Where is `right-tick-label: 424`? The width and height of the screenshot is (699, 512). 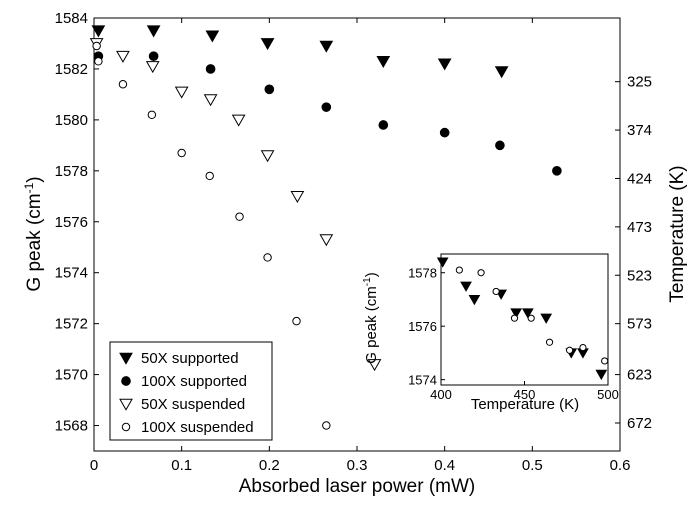 right-tick-label: 424 is located at coordinates (639, 178).